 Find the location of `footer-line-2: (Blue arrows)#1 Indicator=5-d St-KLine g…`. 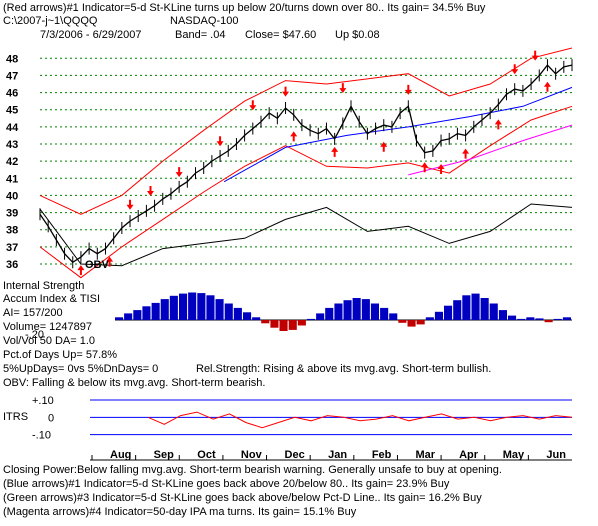

footer-line-2: (Blue arrows)#1 Indicator=5-d St-KLine g… is located at coordinates (226, 484).